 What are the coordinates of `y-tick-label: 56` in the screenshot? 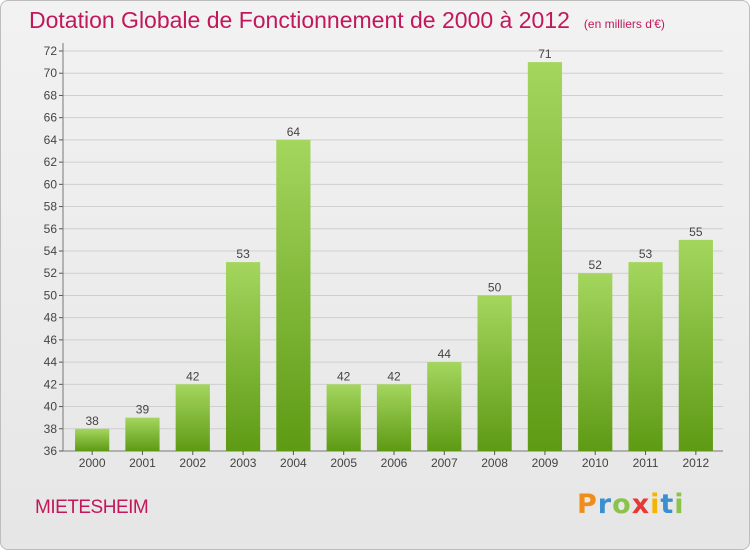 It's located at (51, 229).